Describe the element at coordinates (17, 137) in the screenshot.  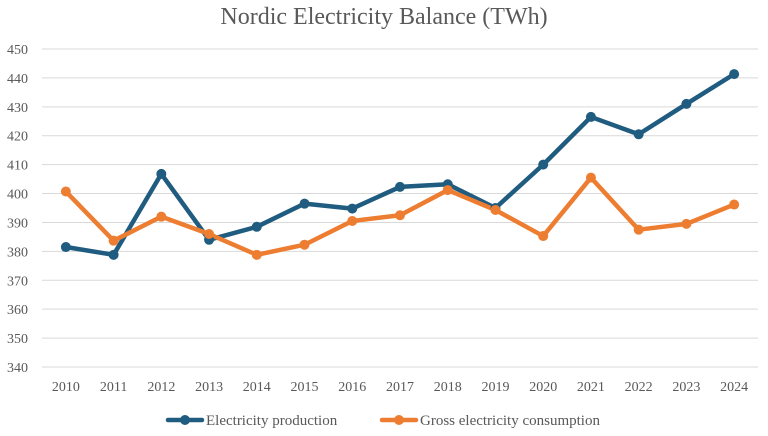
I see `y-tick-label: 420` at that location.